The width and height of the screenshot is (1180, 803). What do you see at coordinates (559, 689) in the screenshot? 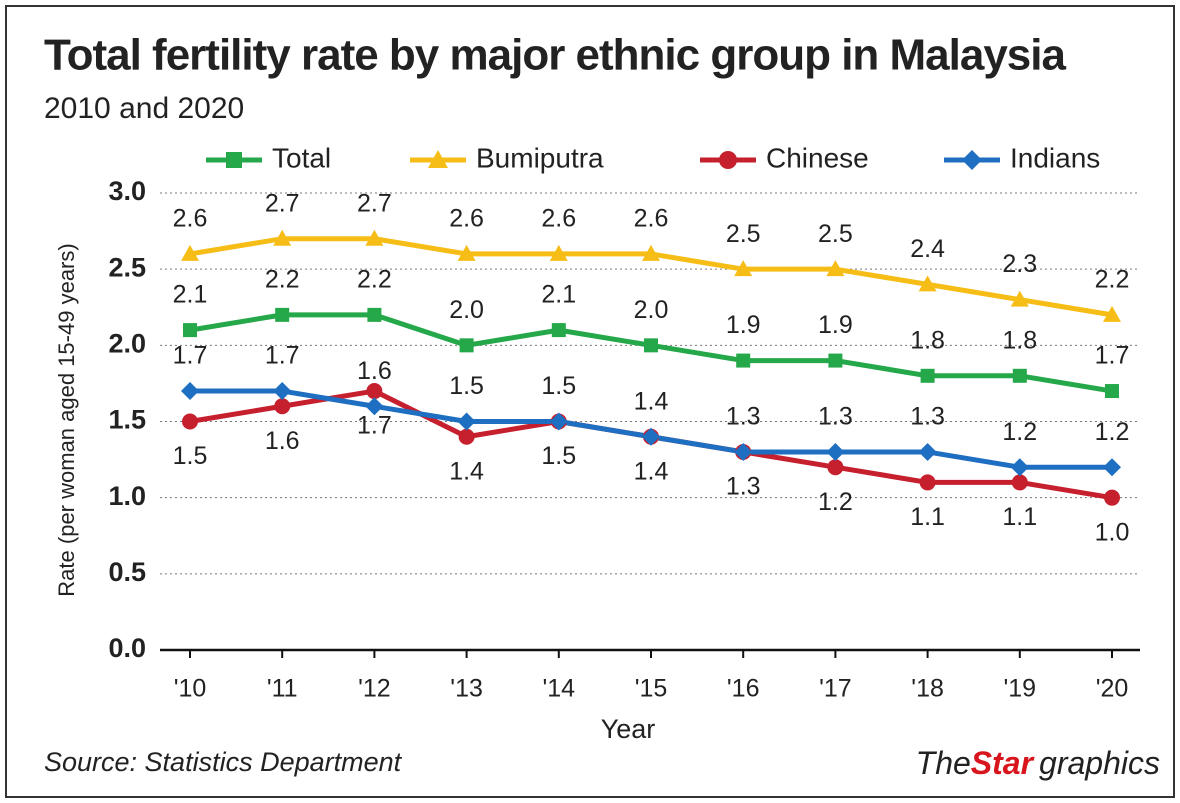
I see `x-tick-label: '14` at bounding box center [559, 689].